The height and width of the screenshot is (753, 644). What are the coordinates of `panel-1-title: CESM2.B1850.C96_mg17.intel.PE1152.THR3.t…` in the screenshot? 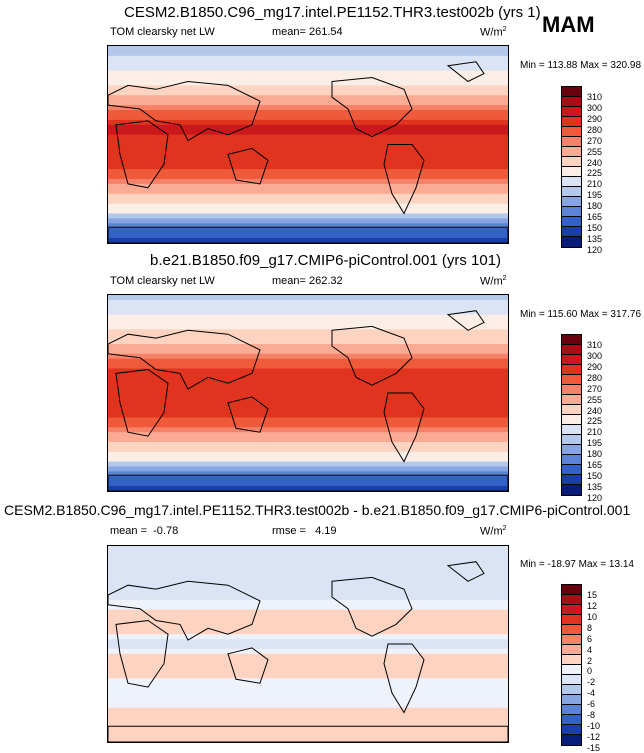 It's located at (332, 12).